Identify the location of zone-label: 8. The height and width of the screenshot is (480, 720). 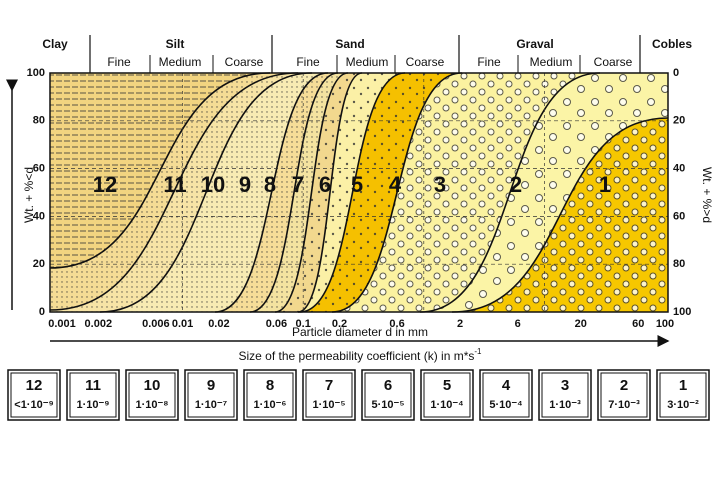
(270, 184).